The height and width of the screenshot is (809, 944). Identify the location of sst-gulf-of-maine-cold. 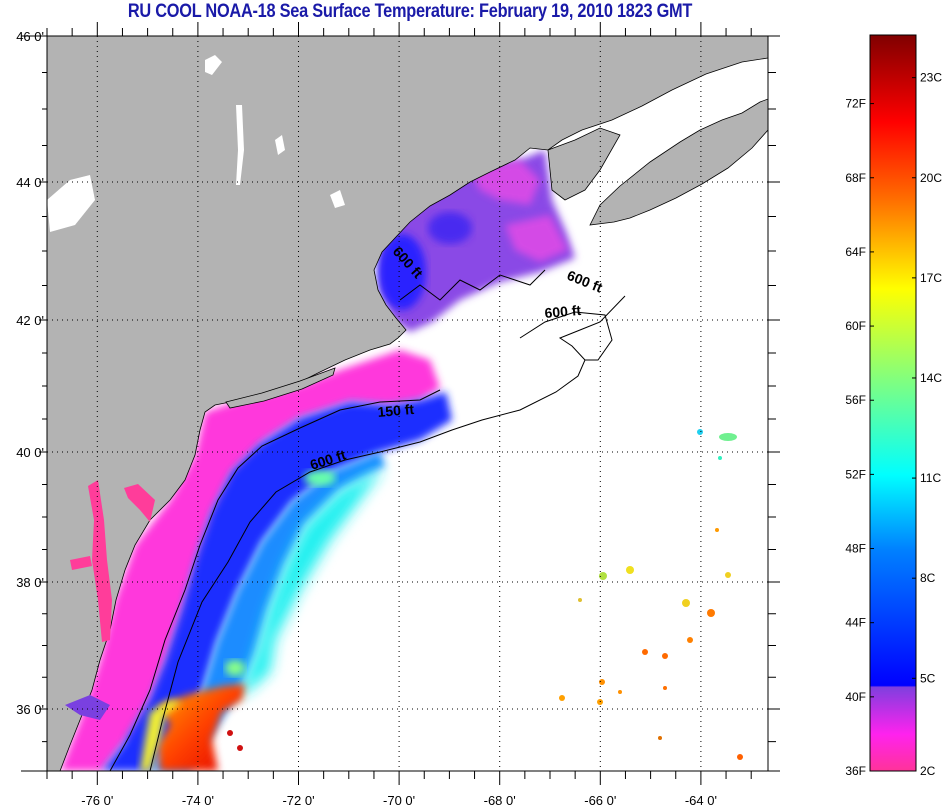
(402, 272).